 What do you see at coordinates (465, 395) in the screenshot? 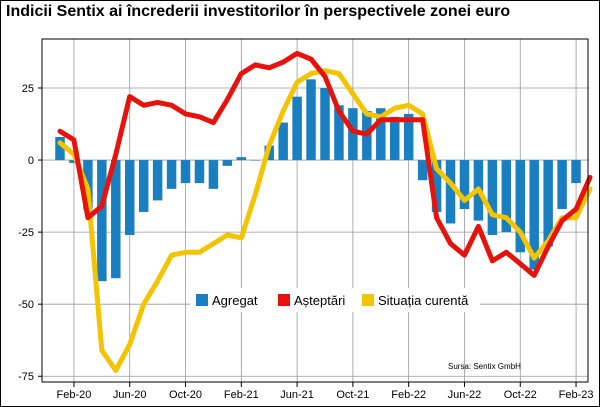
I see `x-tick-label: Jun-22` at bounding box center [465, 395].